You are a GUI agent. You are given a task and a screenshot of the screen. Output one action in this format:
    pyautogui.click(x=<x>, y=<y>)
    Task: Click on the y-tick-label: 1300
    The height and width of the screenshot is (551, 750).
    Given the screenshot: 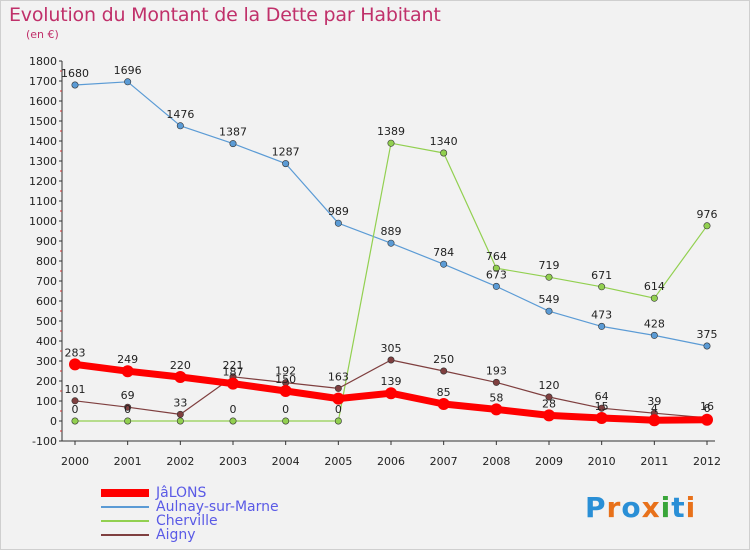 What is the action you would take?
    pyautogui.click(x=43, y=161)
    